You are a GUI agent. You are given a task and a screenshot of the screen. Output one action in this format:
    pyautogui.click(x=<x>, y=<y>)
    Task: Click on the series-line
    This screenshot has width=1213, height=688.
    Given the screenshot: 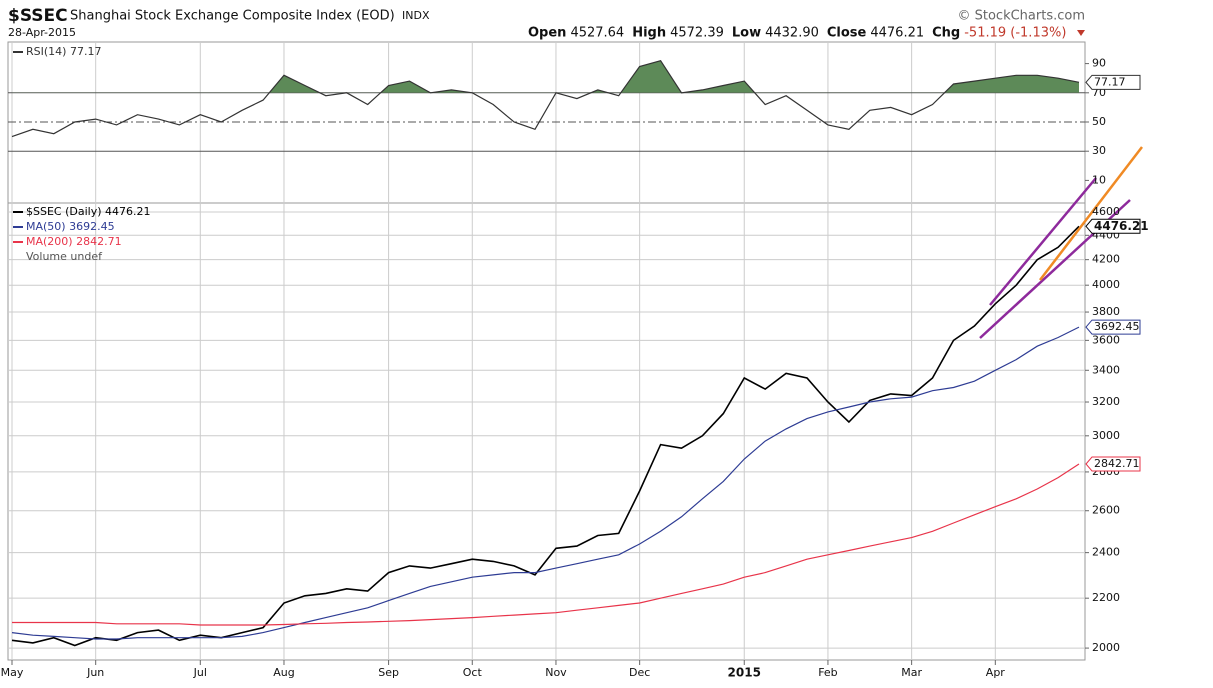 What is the action you would take?
    pyautogui.click(x=545, y=99)
    